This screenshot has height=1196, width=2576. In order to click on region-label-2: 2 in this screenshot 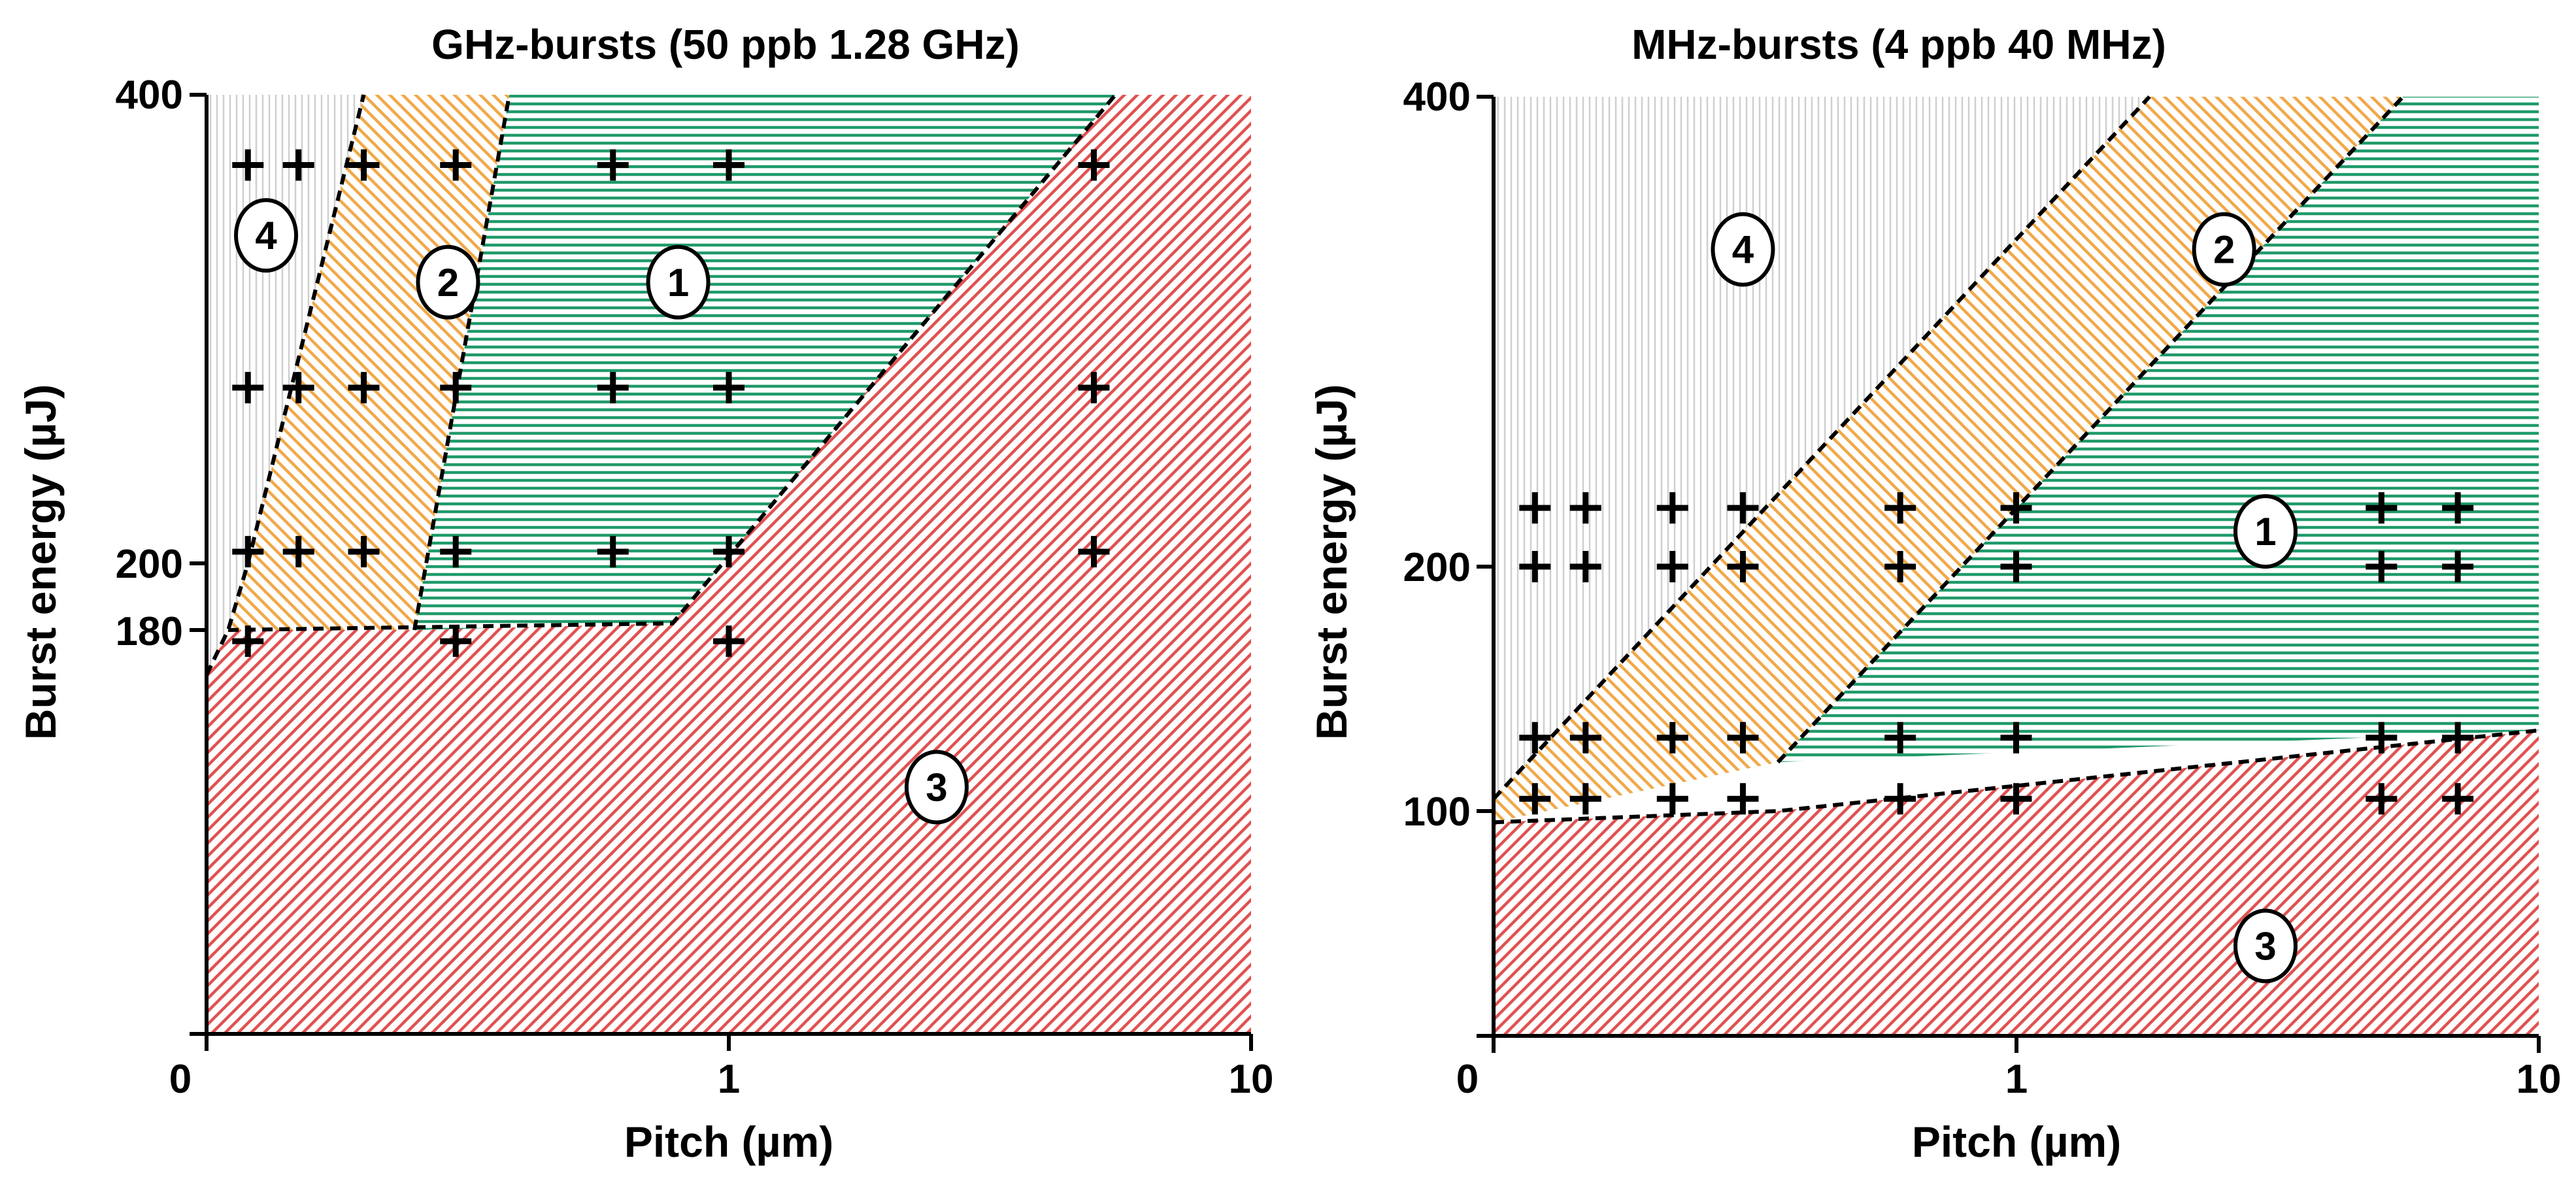, I will do `click(2224, 249)`.